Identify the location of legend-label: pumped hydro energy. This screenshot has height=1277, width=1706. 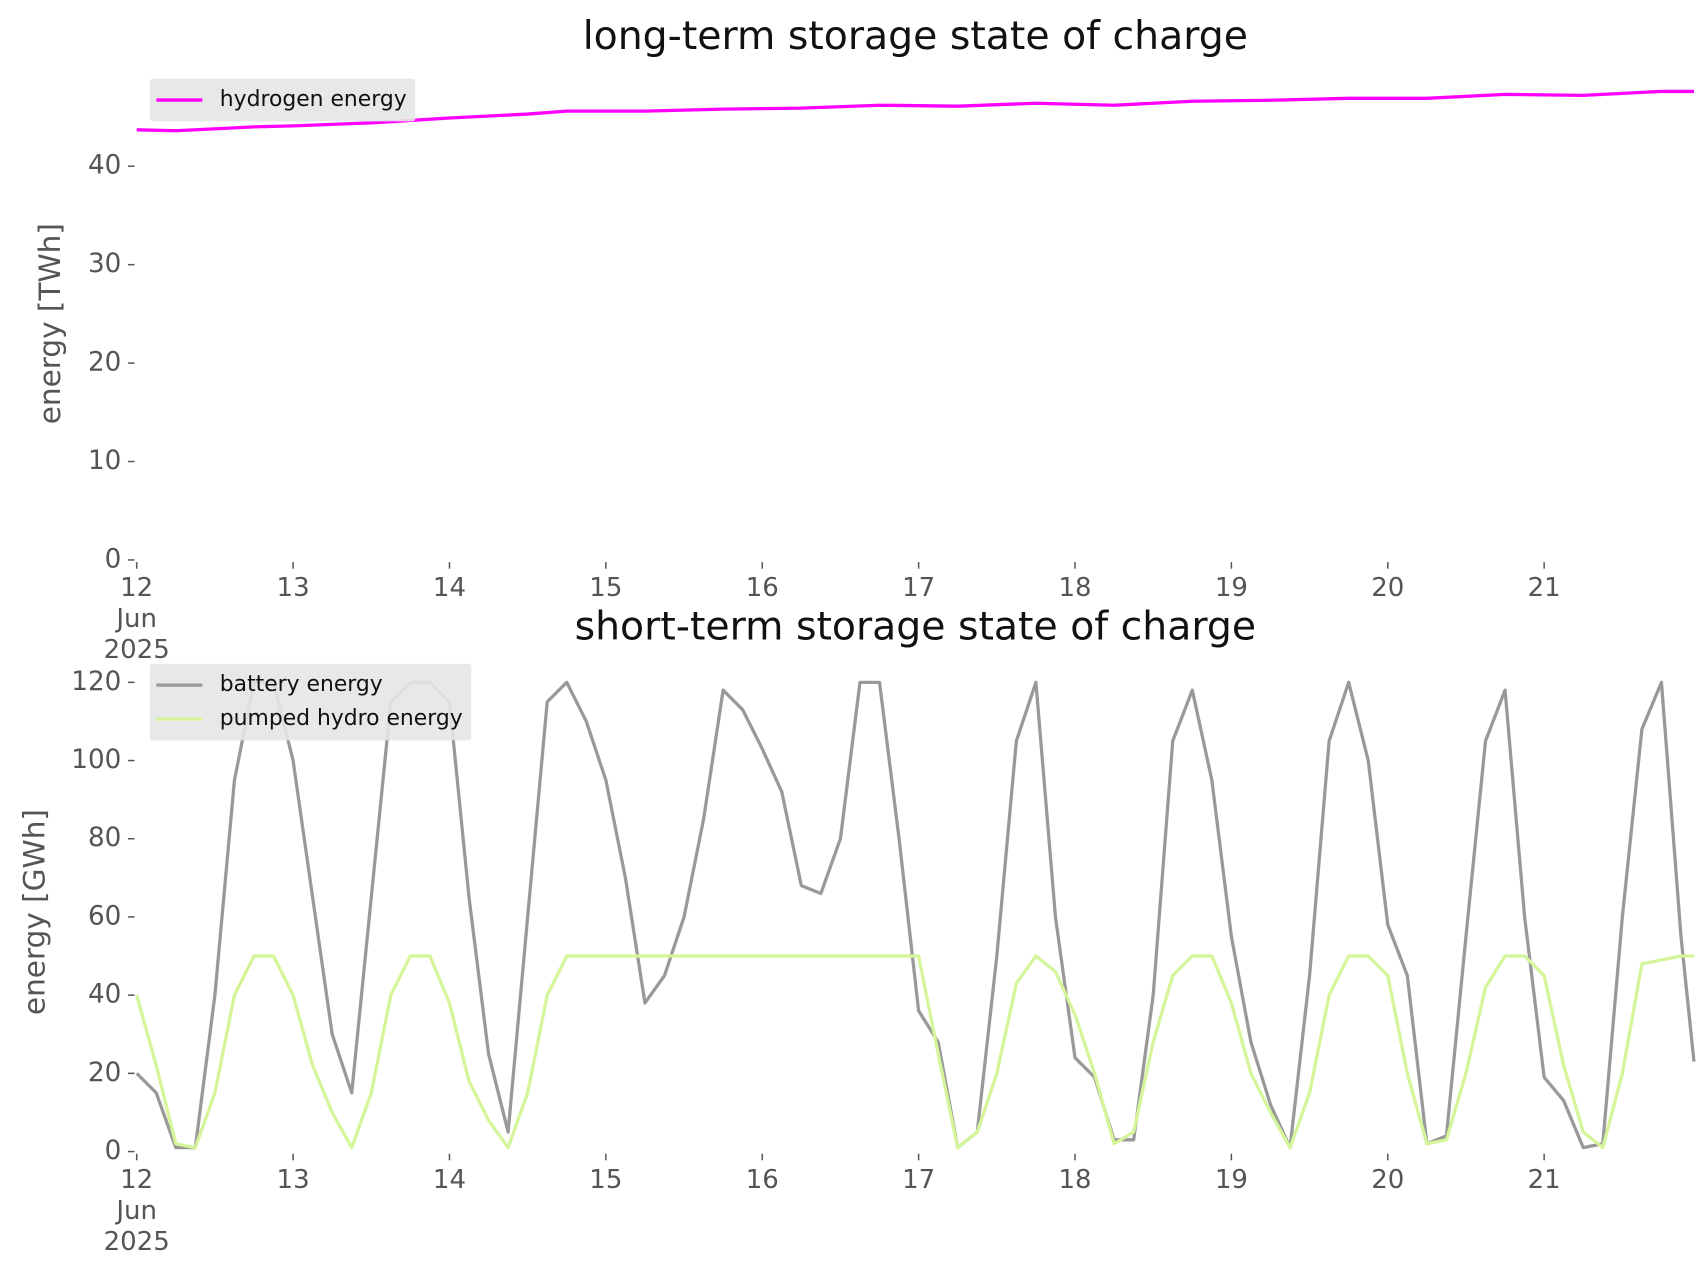
(341, 718).